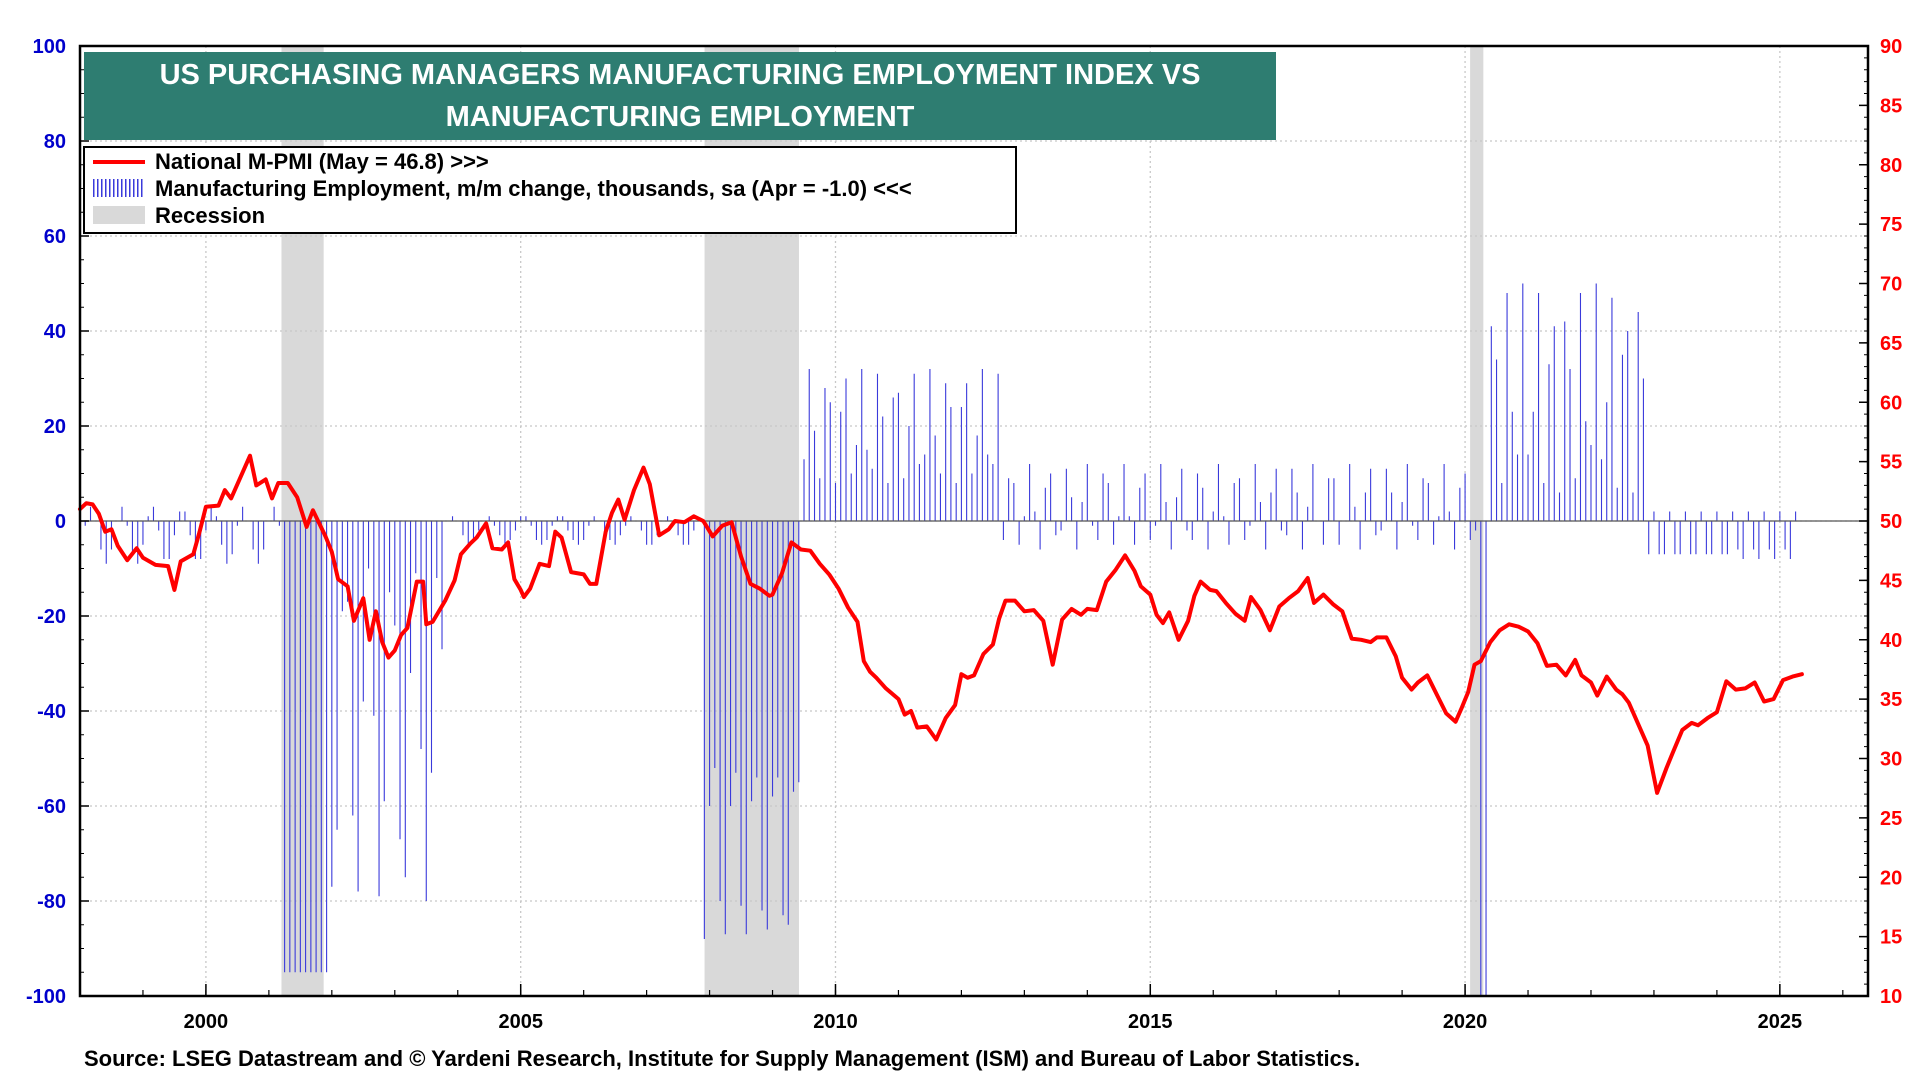  Describe the element at coordinates (49, 47) in the screenshot. I see `left-tick-label: 100` at that location.